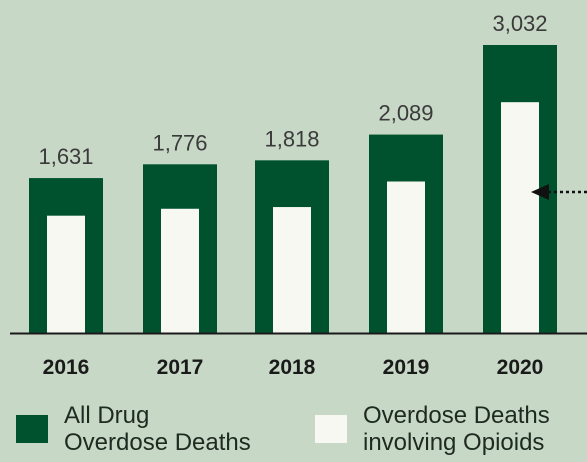 This screenshot has height=462, width=587. I want to click on x-tick-label-2019: 2019, so click(406, 367).